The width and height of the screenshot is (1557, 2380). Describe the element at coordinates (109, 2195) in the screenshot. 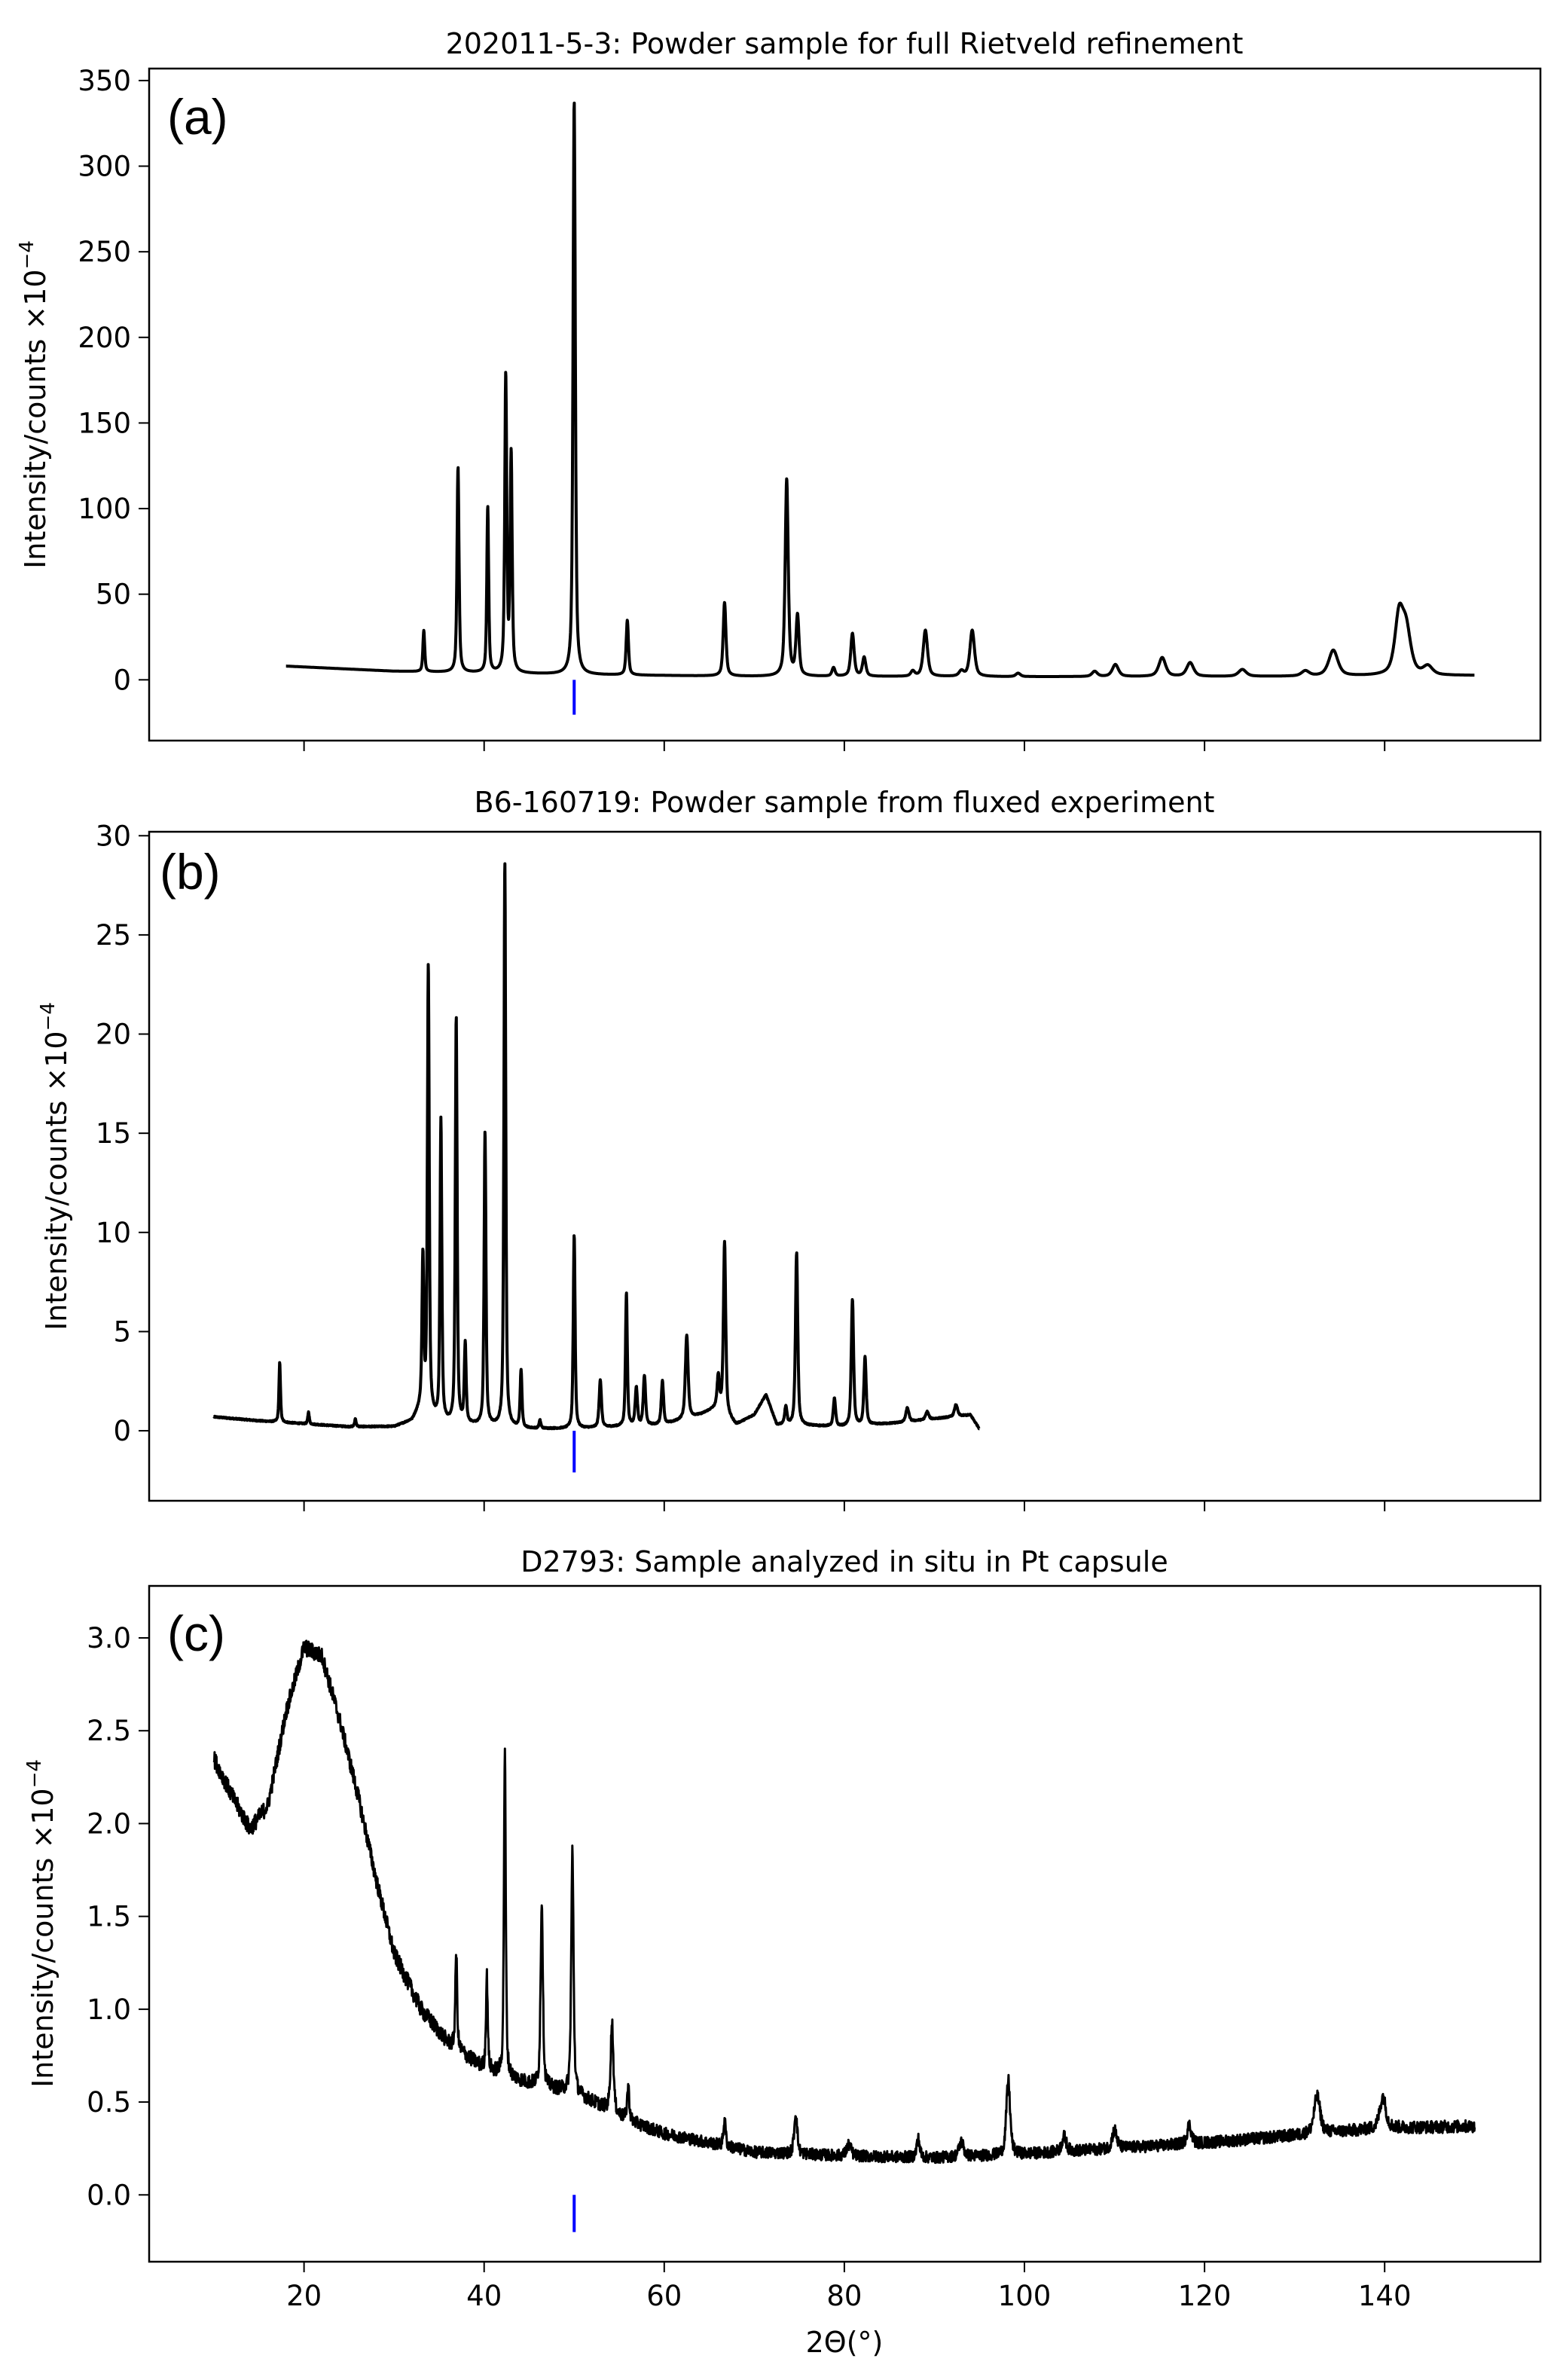

I see `panel-c-ytick-label: 0.0` at that location.